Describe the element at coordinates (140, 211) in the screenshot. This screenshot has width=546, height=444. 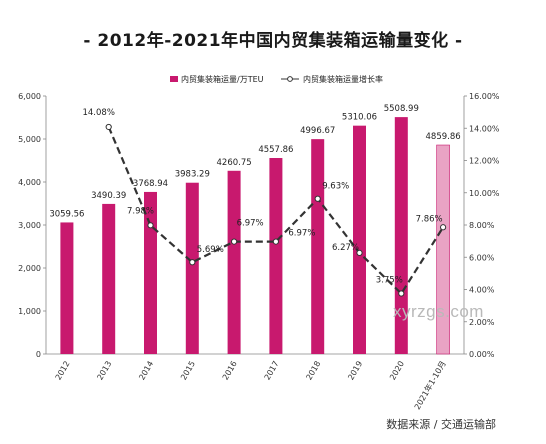
I see `growth-value-label: 7.98%` at that location.